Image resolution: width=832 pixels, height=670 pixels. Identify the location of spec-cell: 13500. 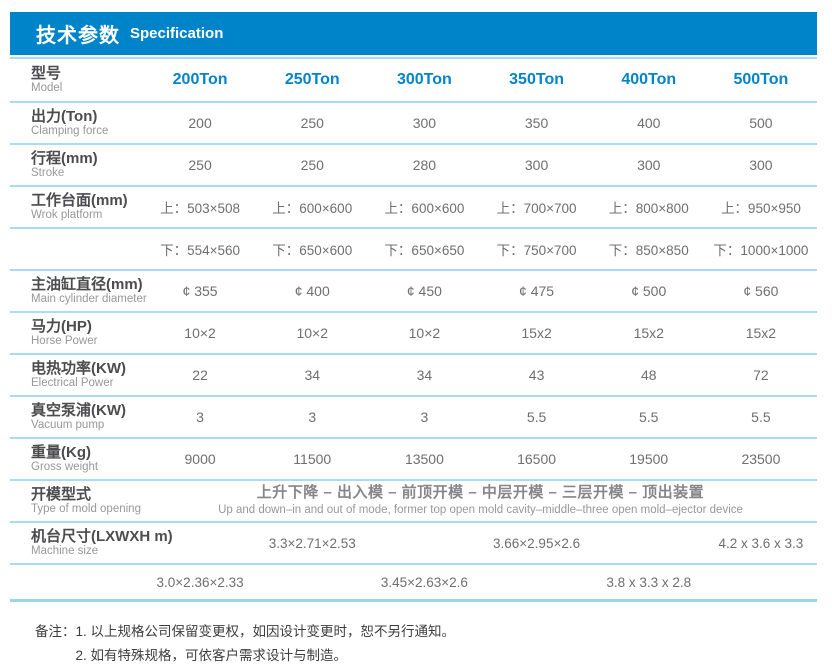
(424, 459).